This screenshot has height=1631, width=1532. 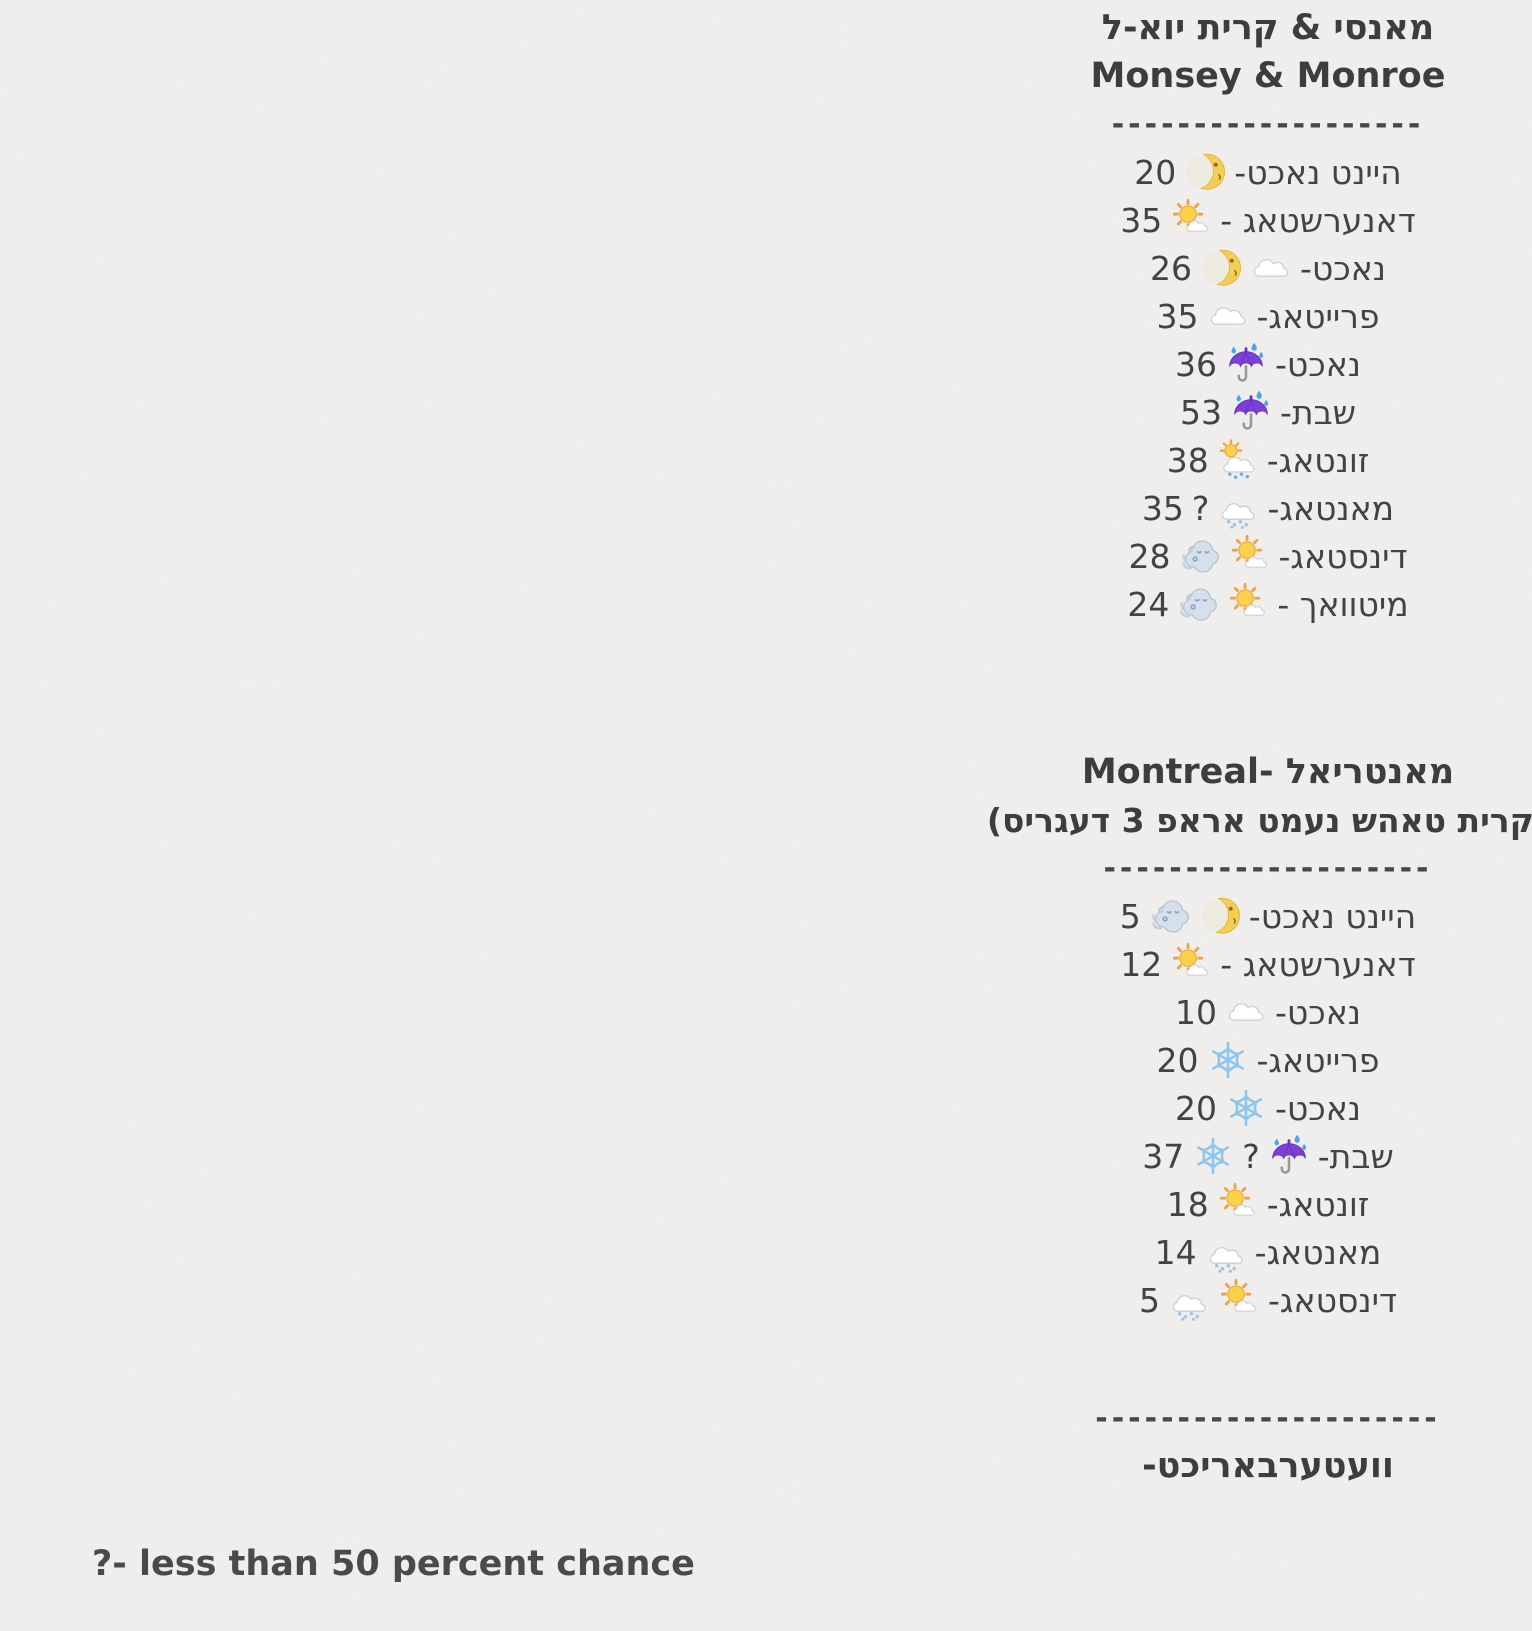 I want to click on forecast-row: פרייטאג- 35, so click(x=1268, y=316).